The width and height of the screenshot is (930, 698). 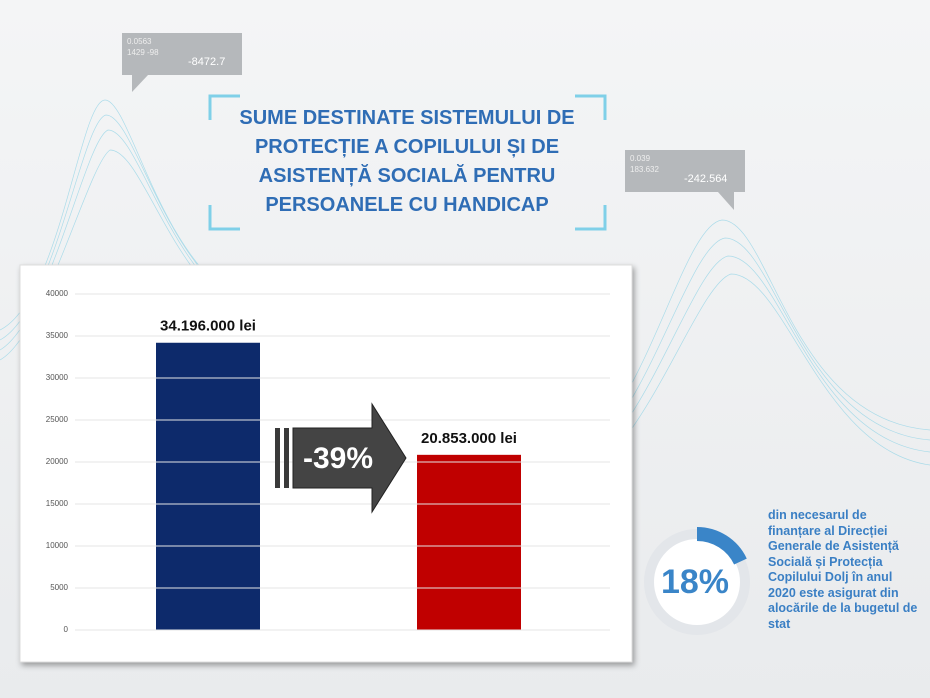 I want to click on arrow: -39%, so click(x=341, y=458).